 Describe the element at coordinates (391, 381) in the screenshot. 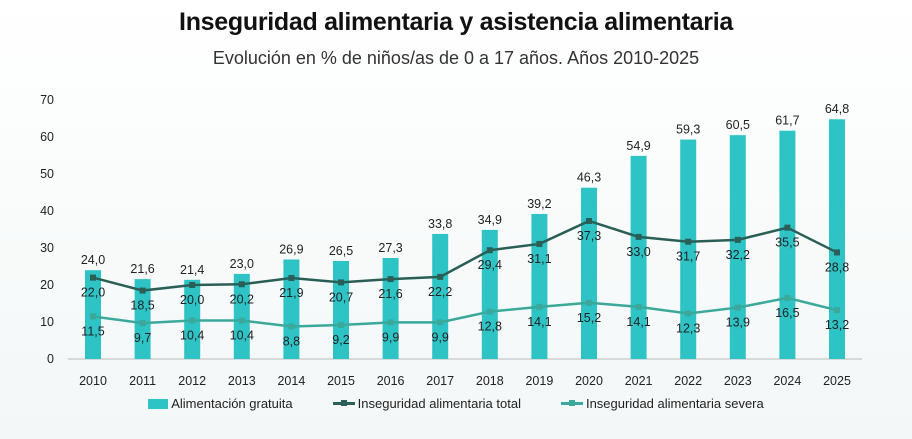

I see `x-tick-label: 2016` at that location.